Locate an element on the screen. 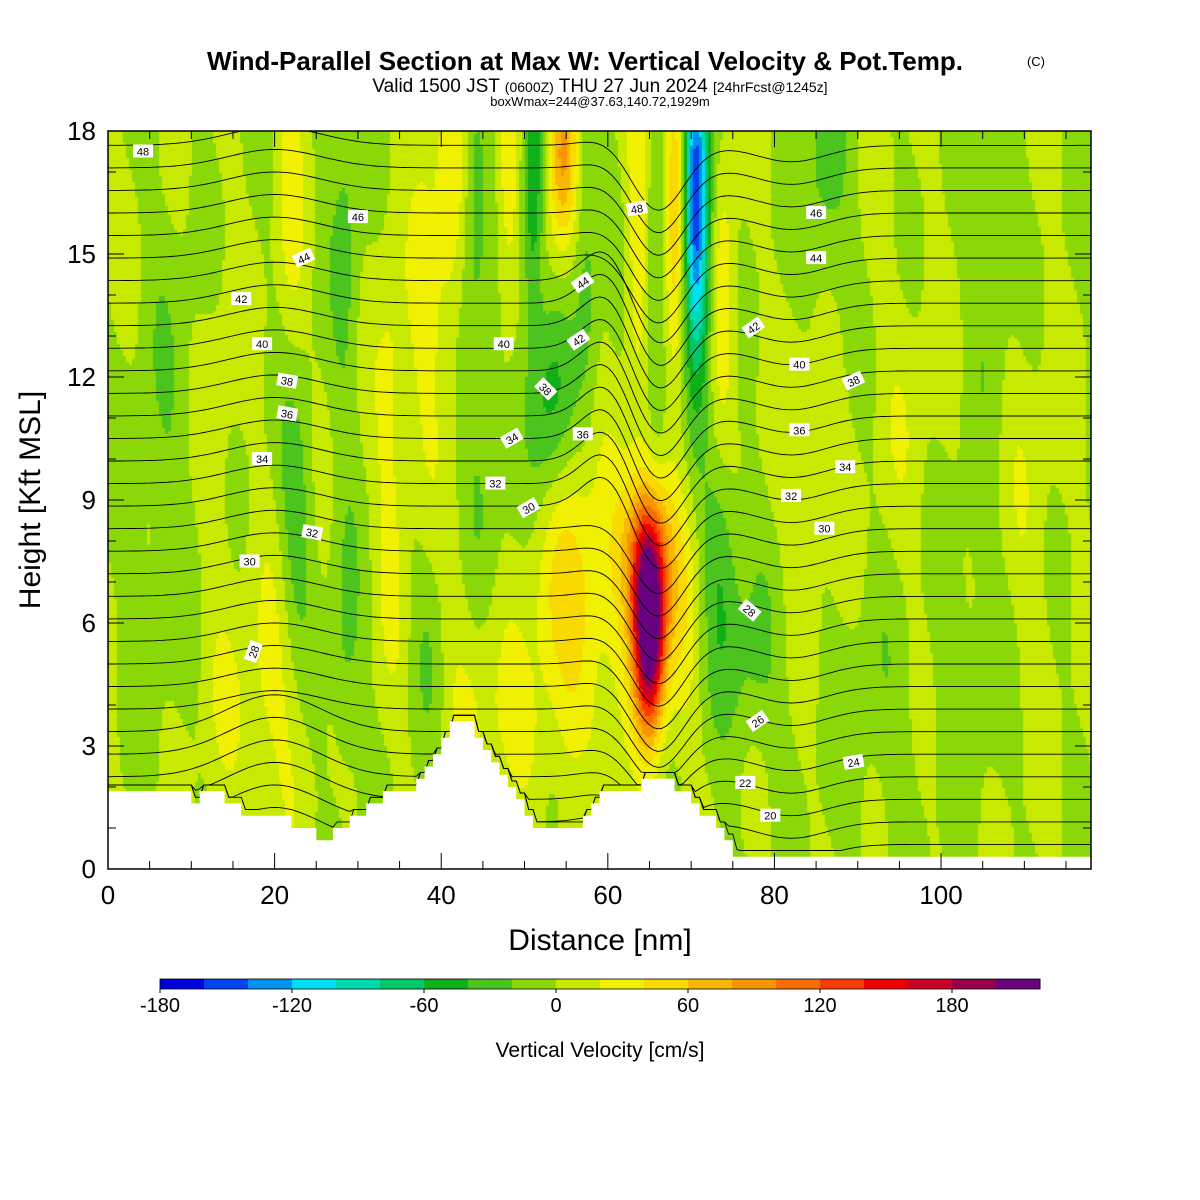  x-tick-label: 100 is located at coordinates (940, 895).